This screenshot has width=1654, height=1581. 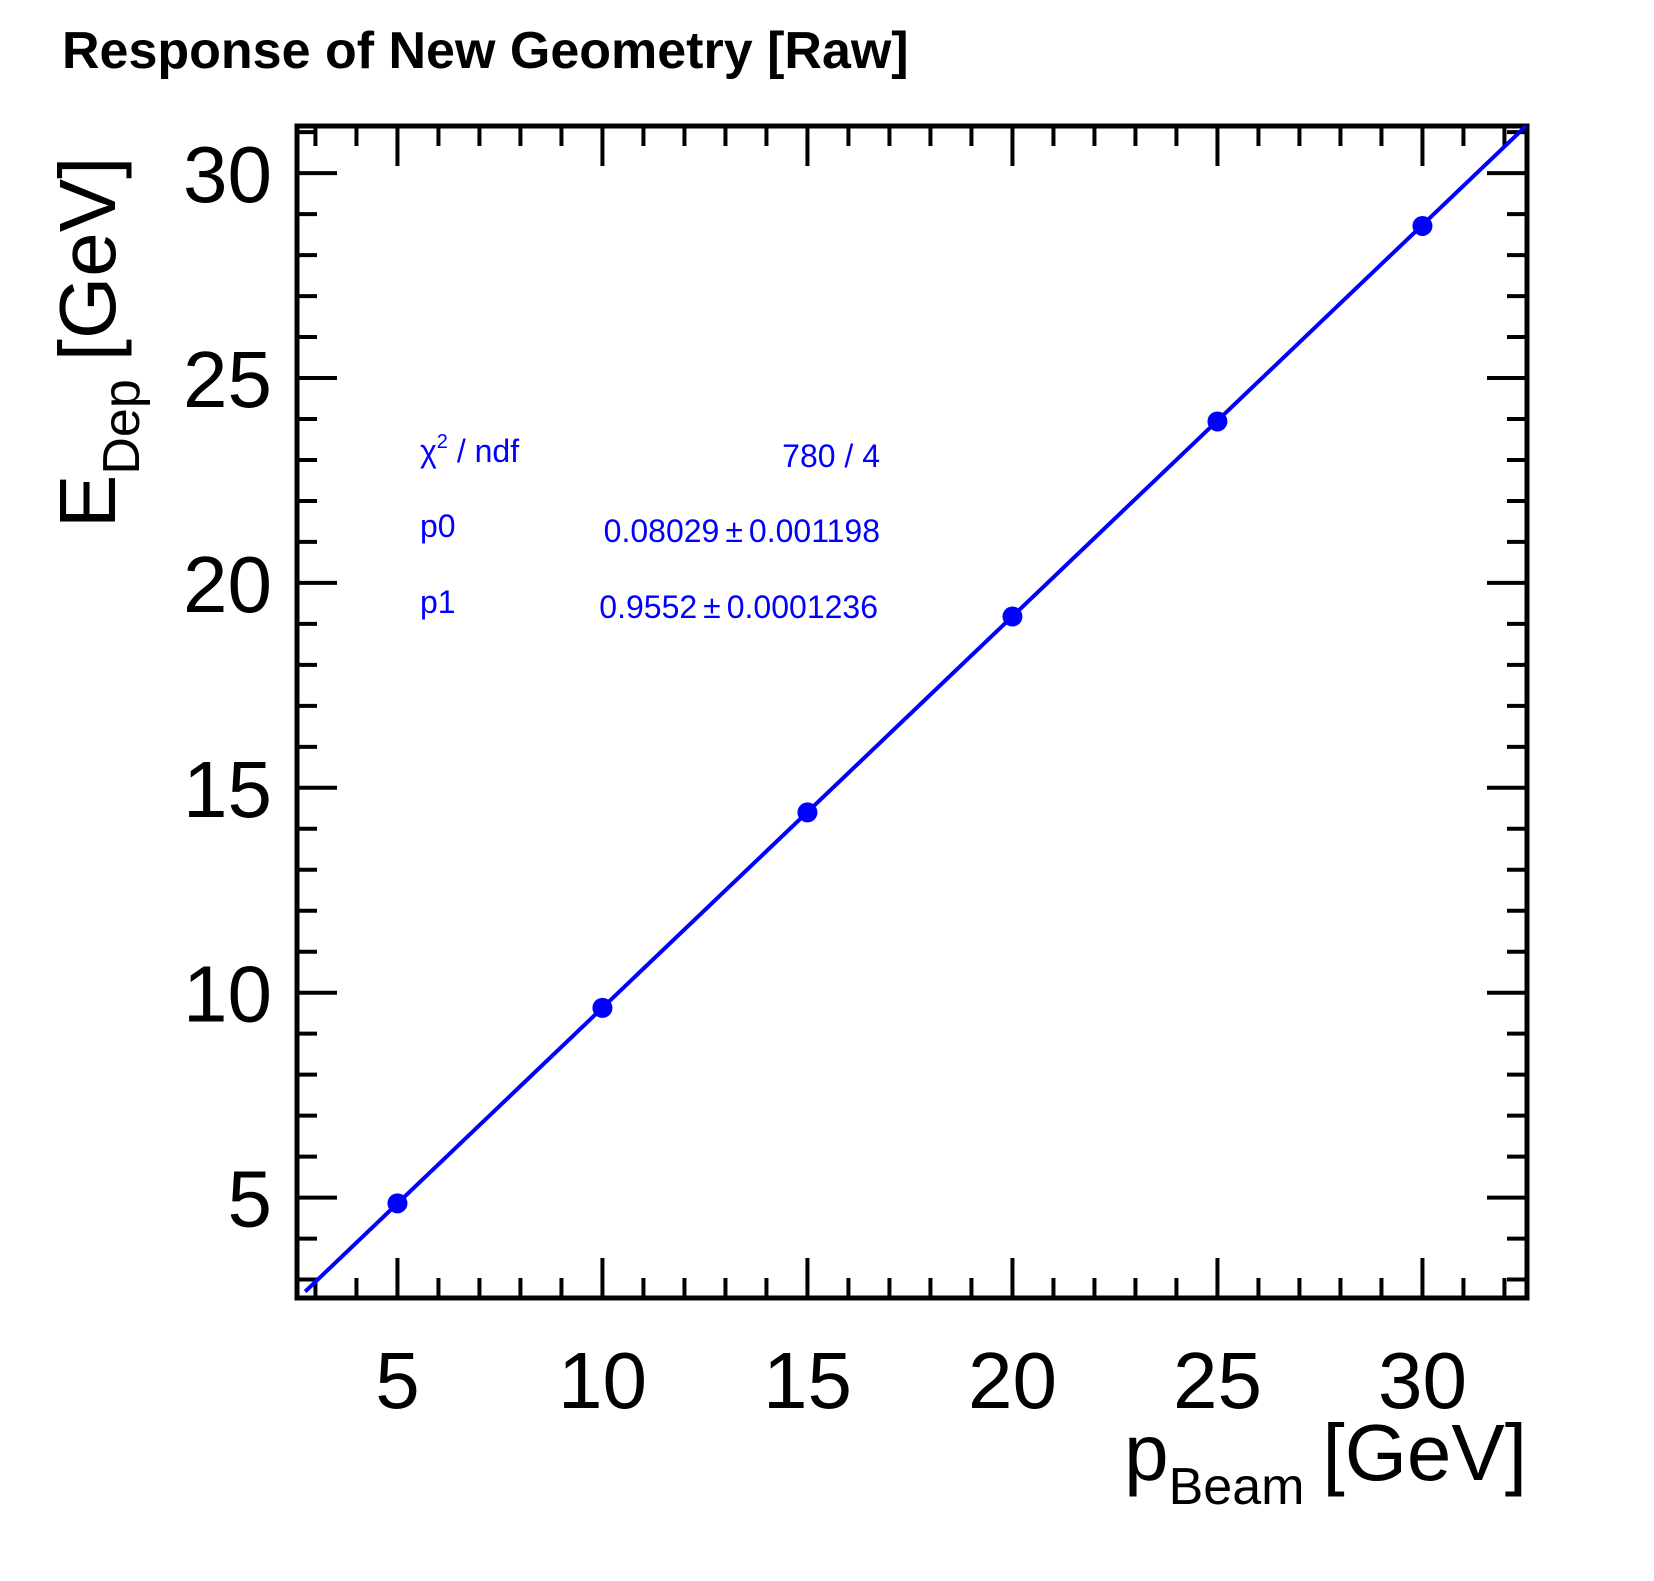 What do you see at coordinates (742, 531) in the screenshot?
I see `stats-p0-value: 0.08029 ±0.001198` at bounding box center [742, 531].